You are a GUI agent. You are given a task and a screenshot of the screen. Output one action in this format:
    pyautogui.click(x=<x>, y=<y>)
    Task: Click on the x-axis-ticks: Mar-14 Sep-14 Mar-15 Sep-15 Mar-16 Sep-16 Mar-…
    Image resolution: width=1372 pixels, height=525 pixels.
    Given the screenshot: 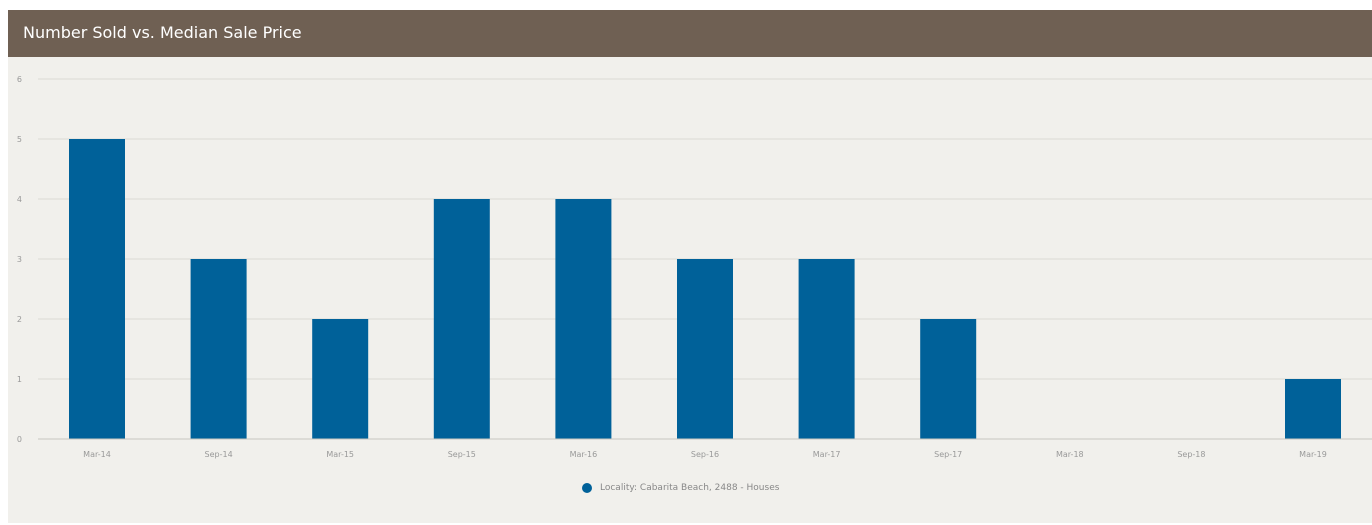 What is the action you would take?
    pyautogui.click(x=705, y=454)
    